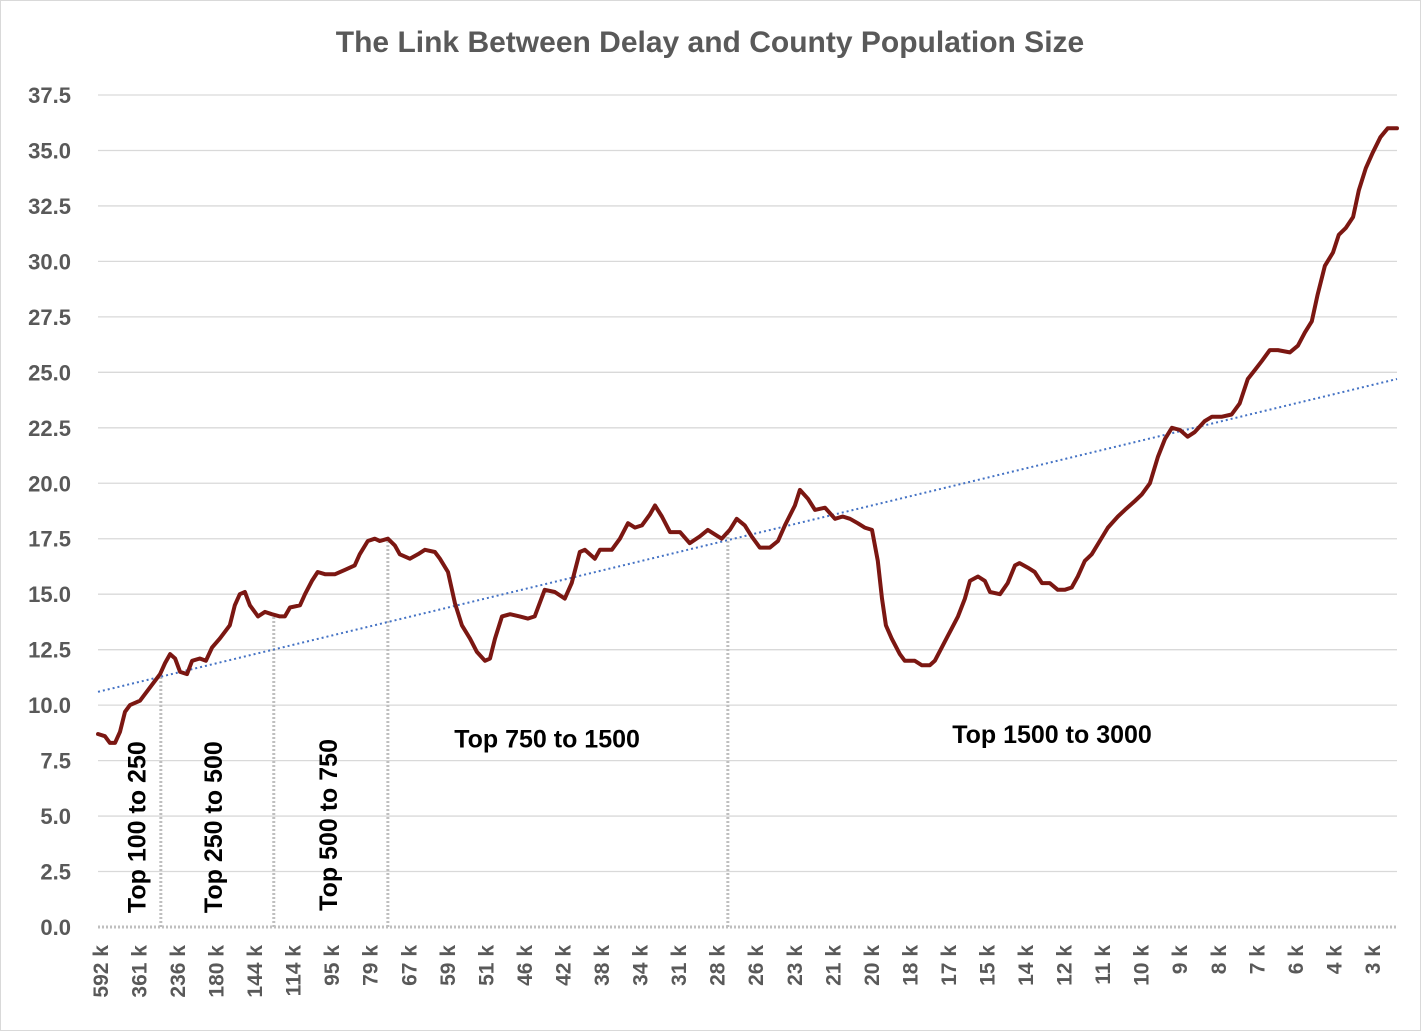 The image size is (1421, 1031). Describe the element at coordinates (214, 827) in the screenshot. I see `section-annotation: Top 250 to 500` at that location.